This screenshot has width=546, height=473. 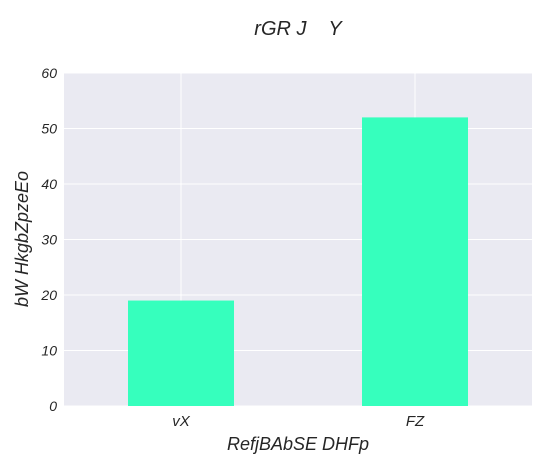 I want to click on y-axis-ticks: 0 10 20 30 40 50 60, so click(x=48, y=239).